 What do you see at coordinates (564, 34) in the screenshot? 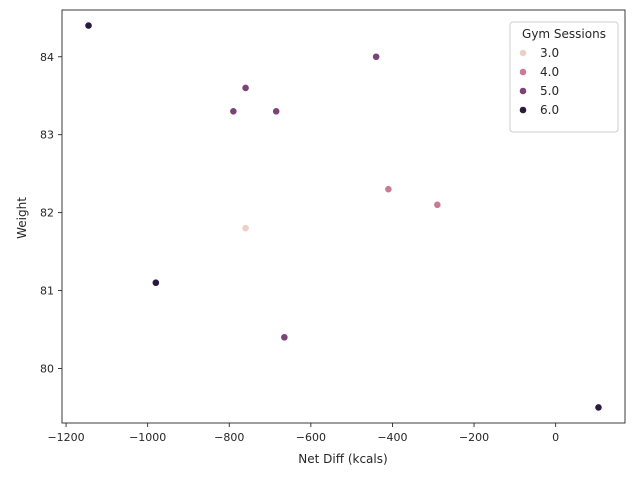
I see `legend-title: Gym Sessions` at bounding box center [564, 34].